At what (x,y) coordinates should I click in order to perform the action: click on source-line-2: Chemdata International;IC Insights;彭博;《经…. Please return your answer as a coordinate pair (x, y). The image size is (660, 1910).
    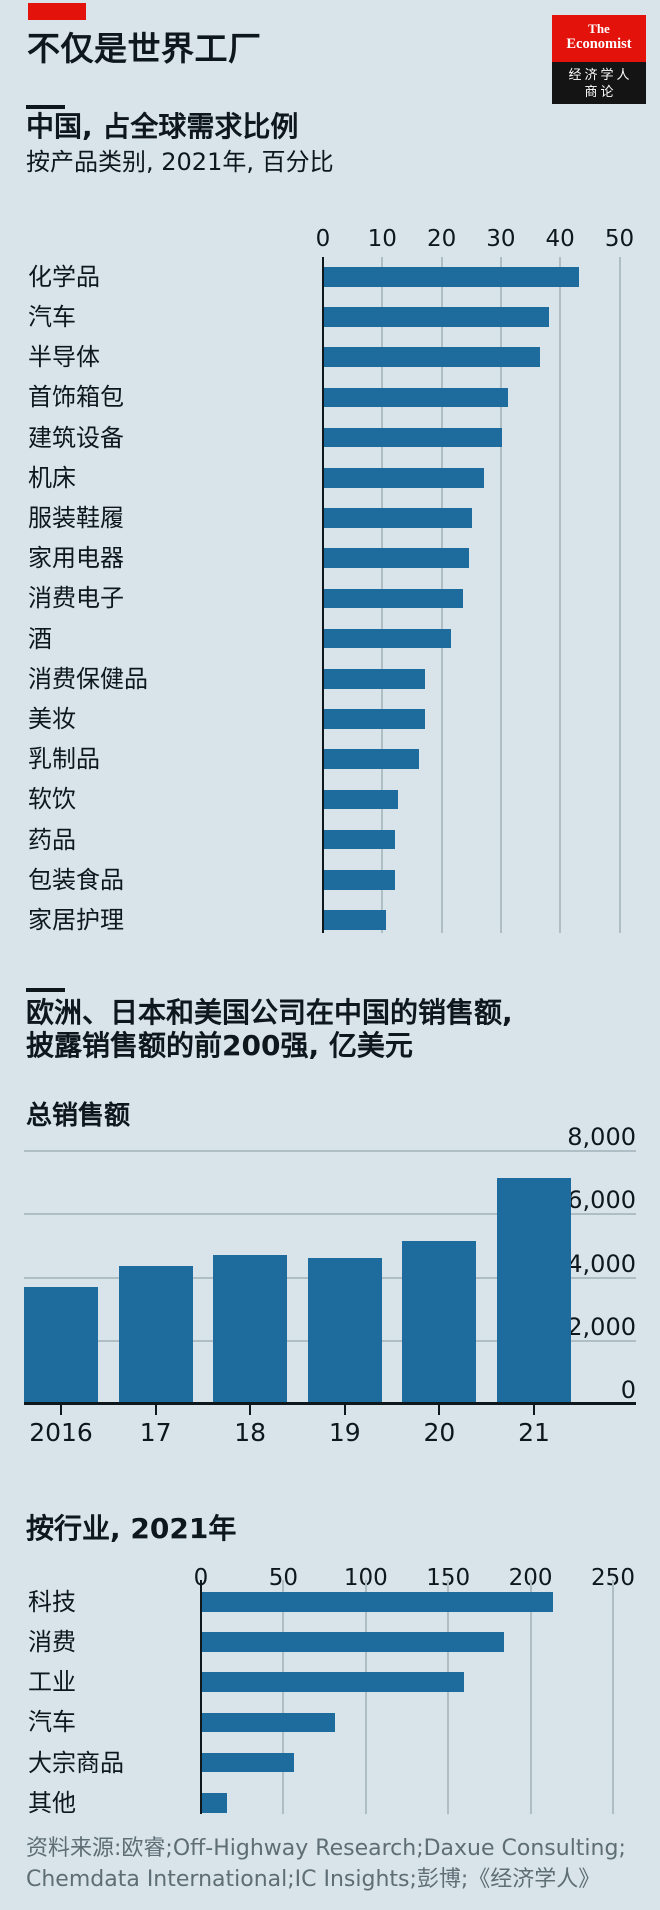
    Looking at the image, I should click on (313, 1879).